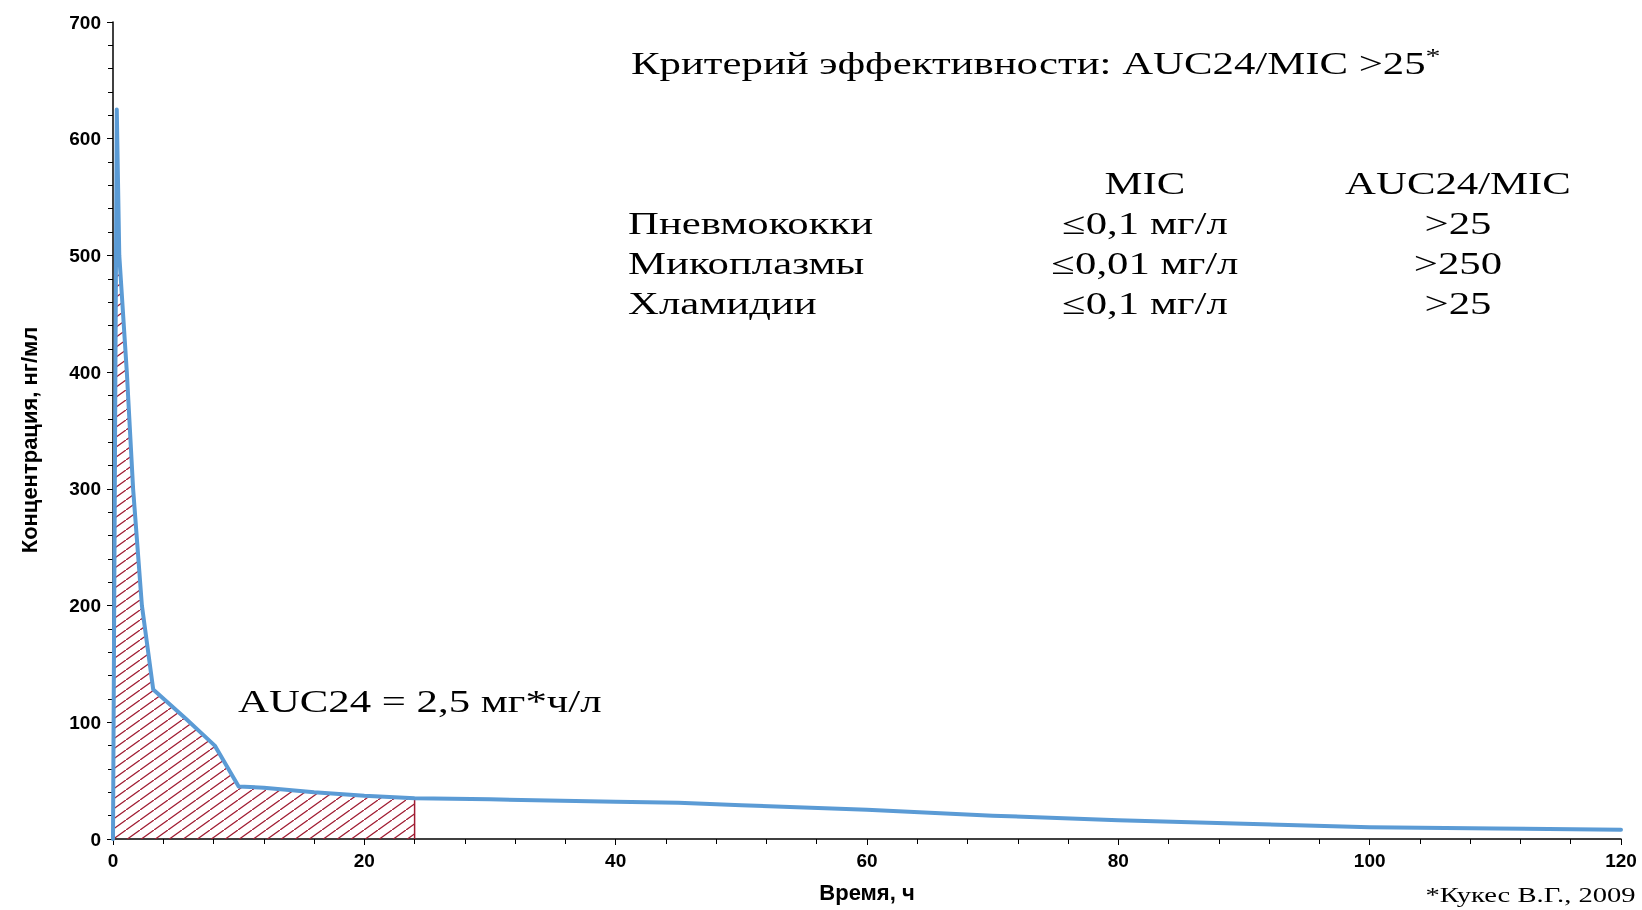 The width and height of the screenshot is (1642, 910). I want to click on y-tick-label: 700, so click(85, 22).